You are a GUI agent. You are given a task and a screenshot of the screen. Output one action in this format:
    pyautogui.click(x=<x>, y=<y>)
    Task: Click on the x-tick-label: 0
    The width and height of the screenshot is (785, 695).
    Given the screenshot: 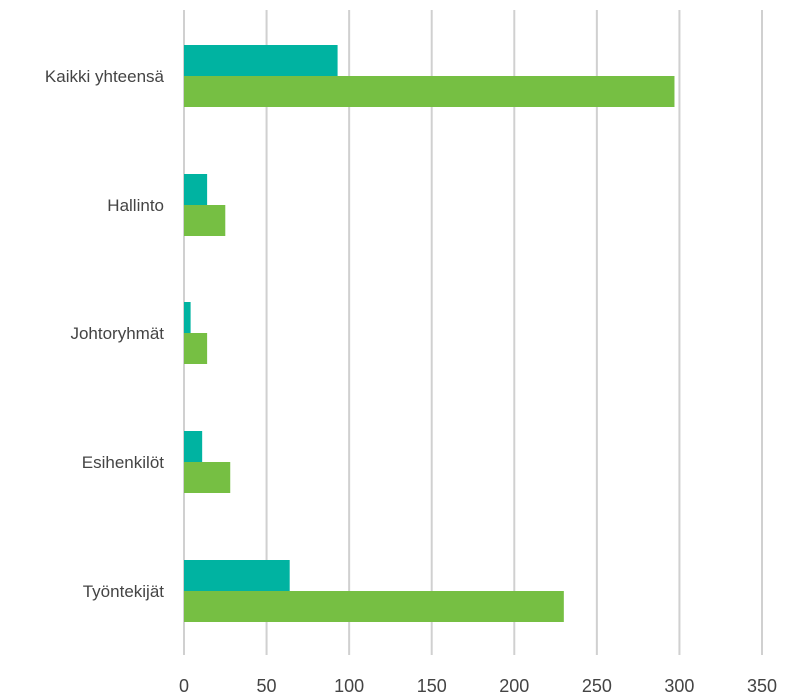 What is the action you would take?
    pyautogui.click(x=184, y=685)
    